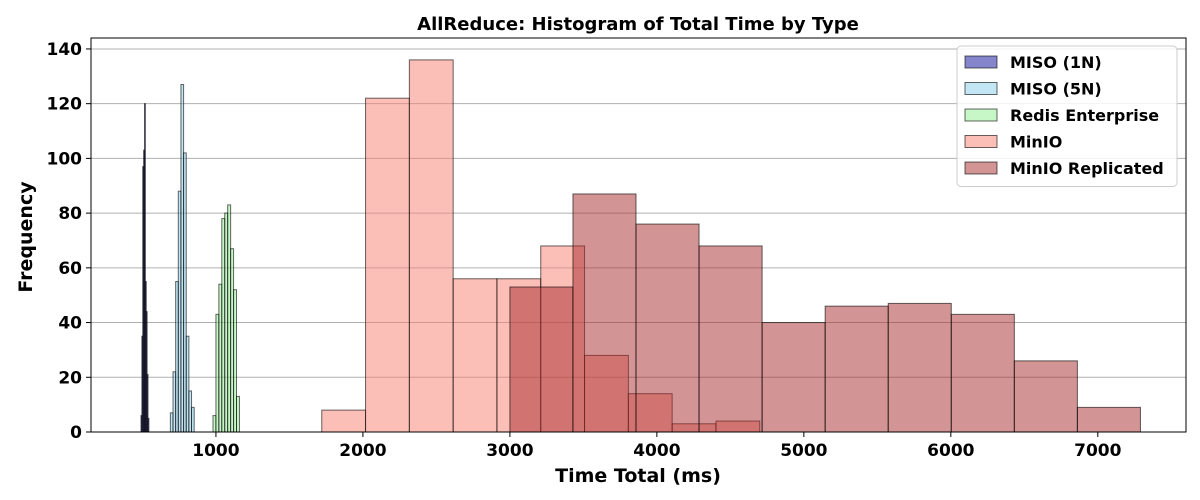 The width and height of the screenshot is (1200, 500). What do you see at coordinates (1084, 115) in the screenshot?
I see `legend-label: Redis Enterprise` at bounding box center [1084, 115].